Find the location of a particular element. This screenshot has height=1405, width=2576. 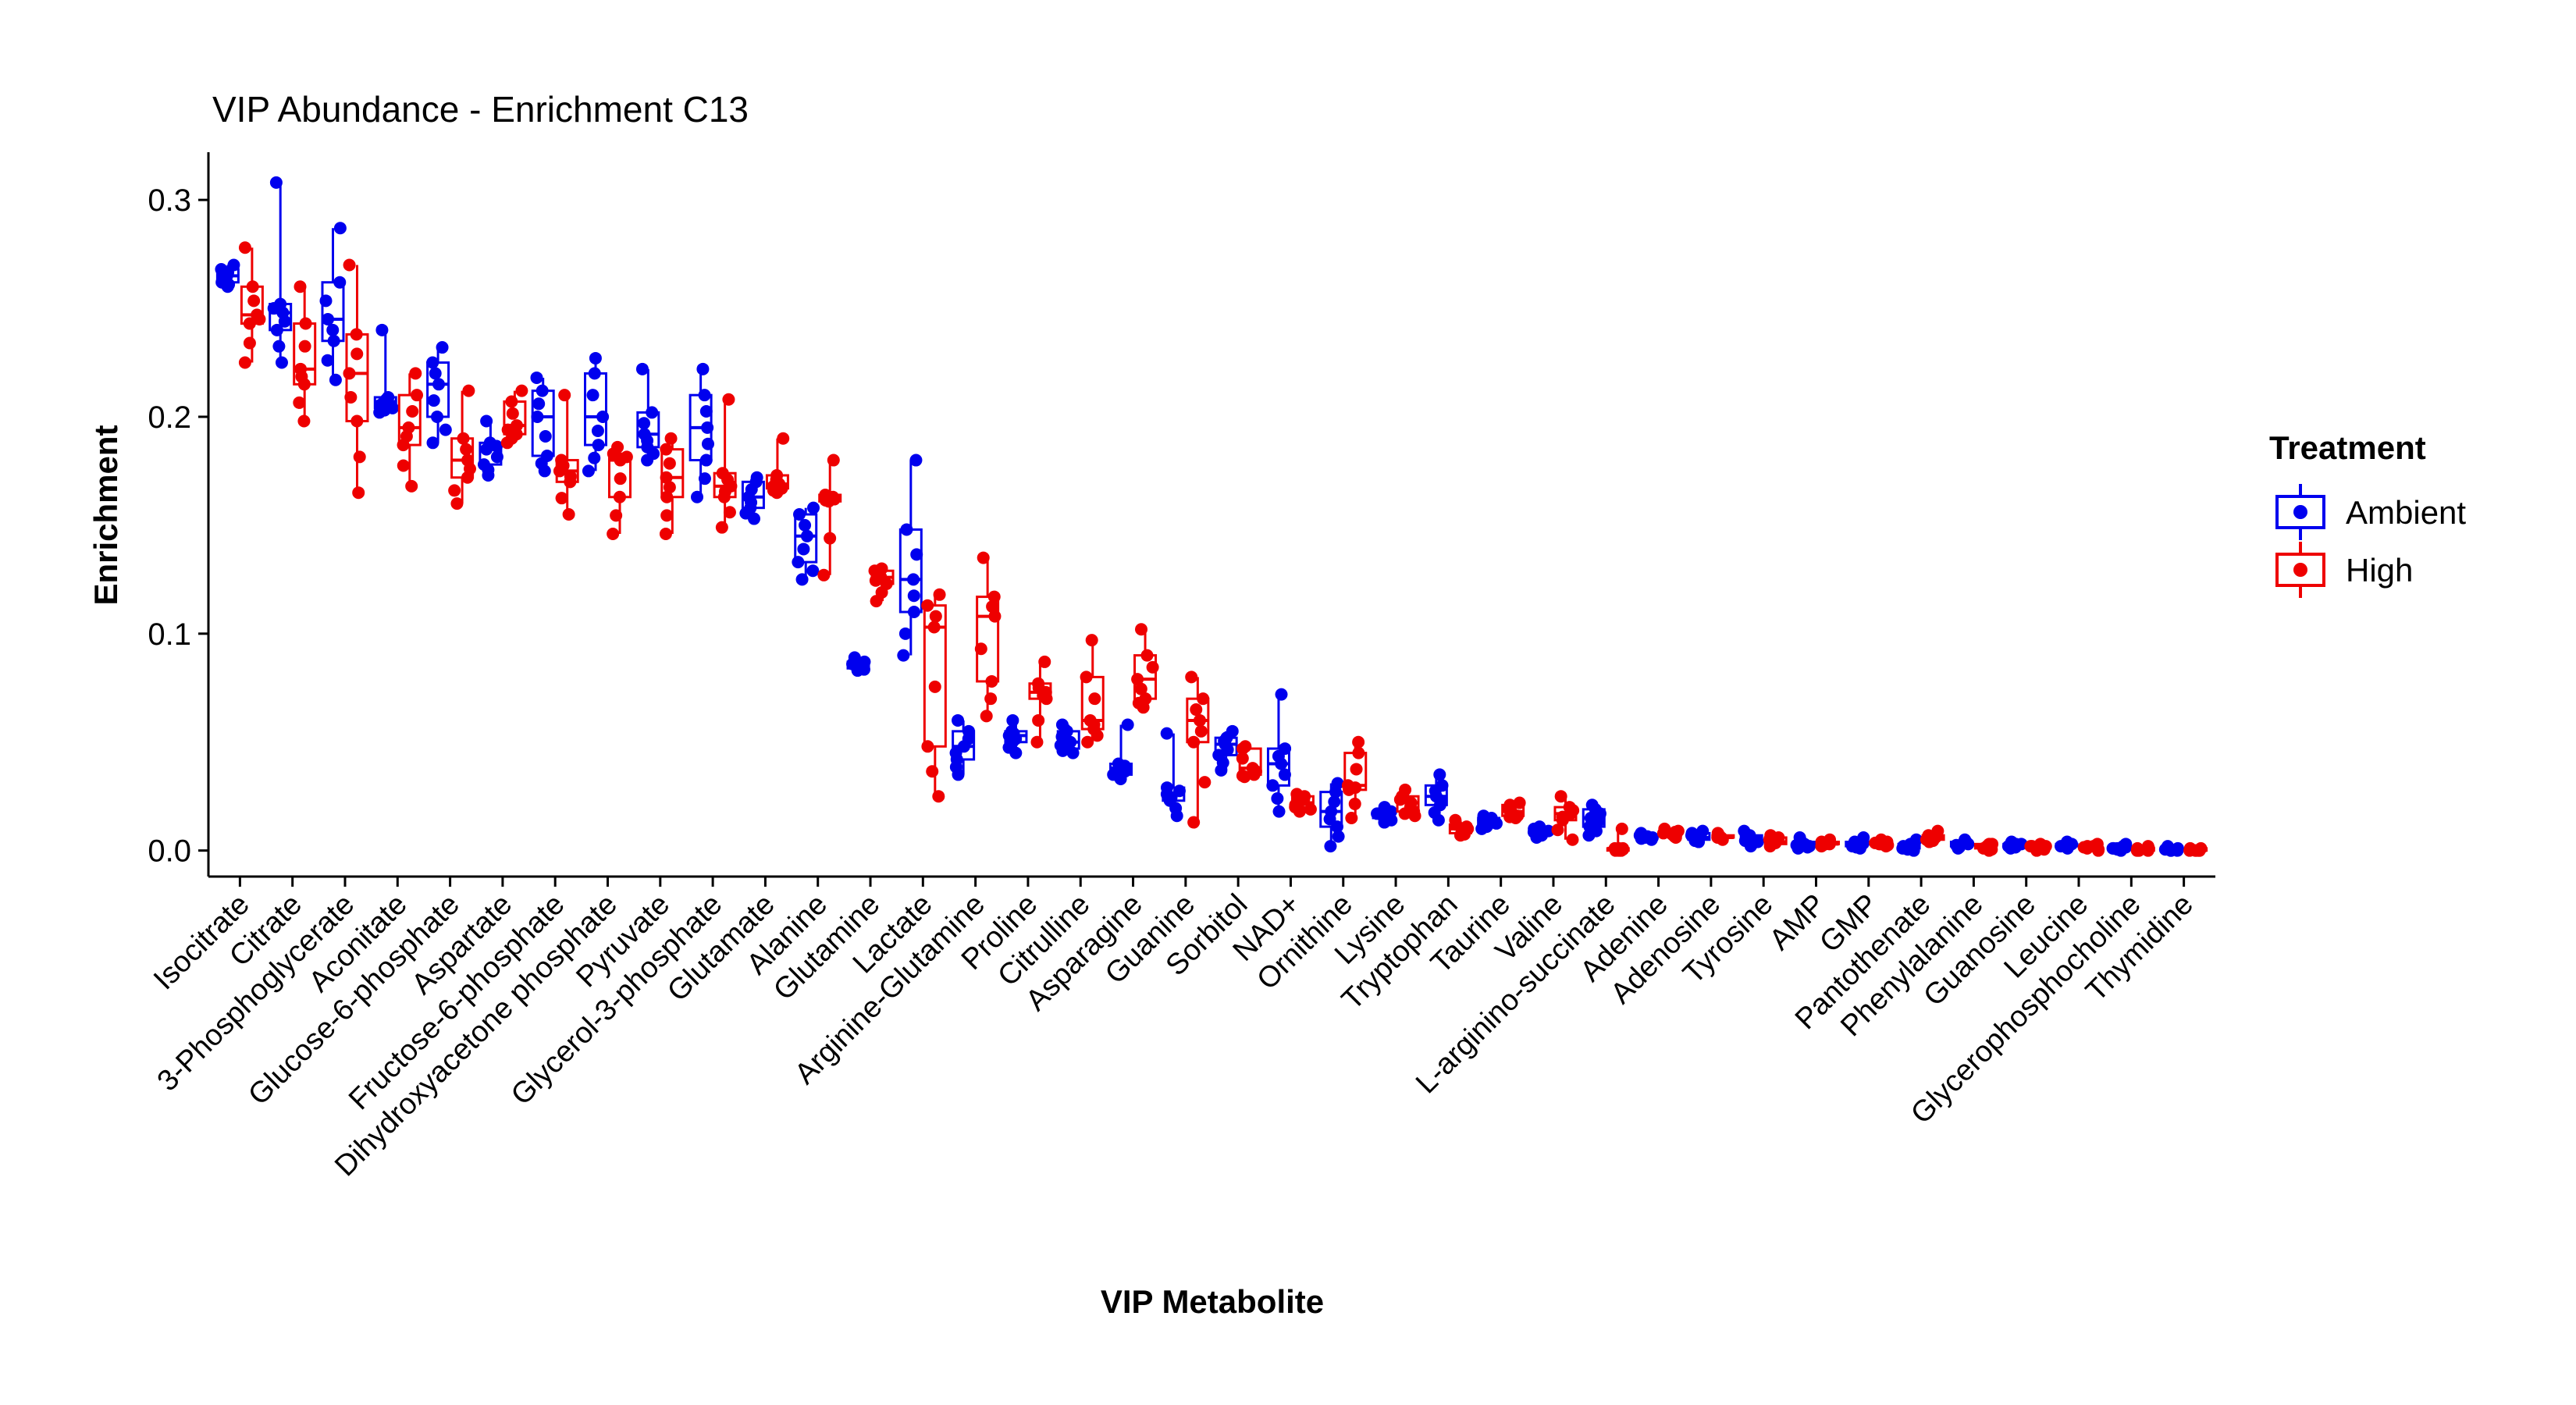

legend-item-high: High is located at coordinates (2344, 570).